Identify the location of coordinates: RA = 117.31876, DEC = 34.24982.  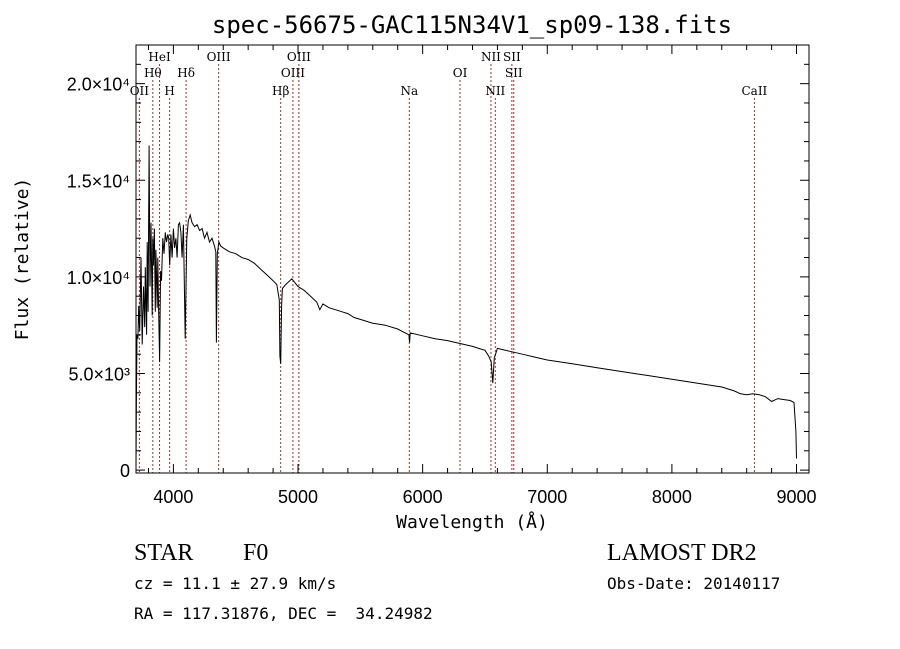
(283, 613).